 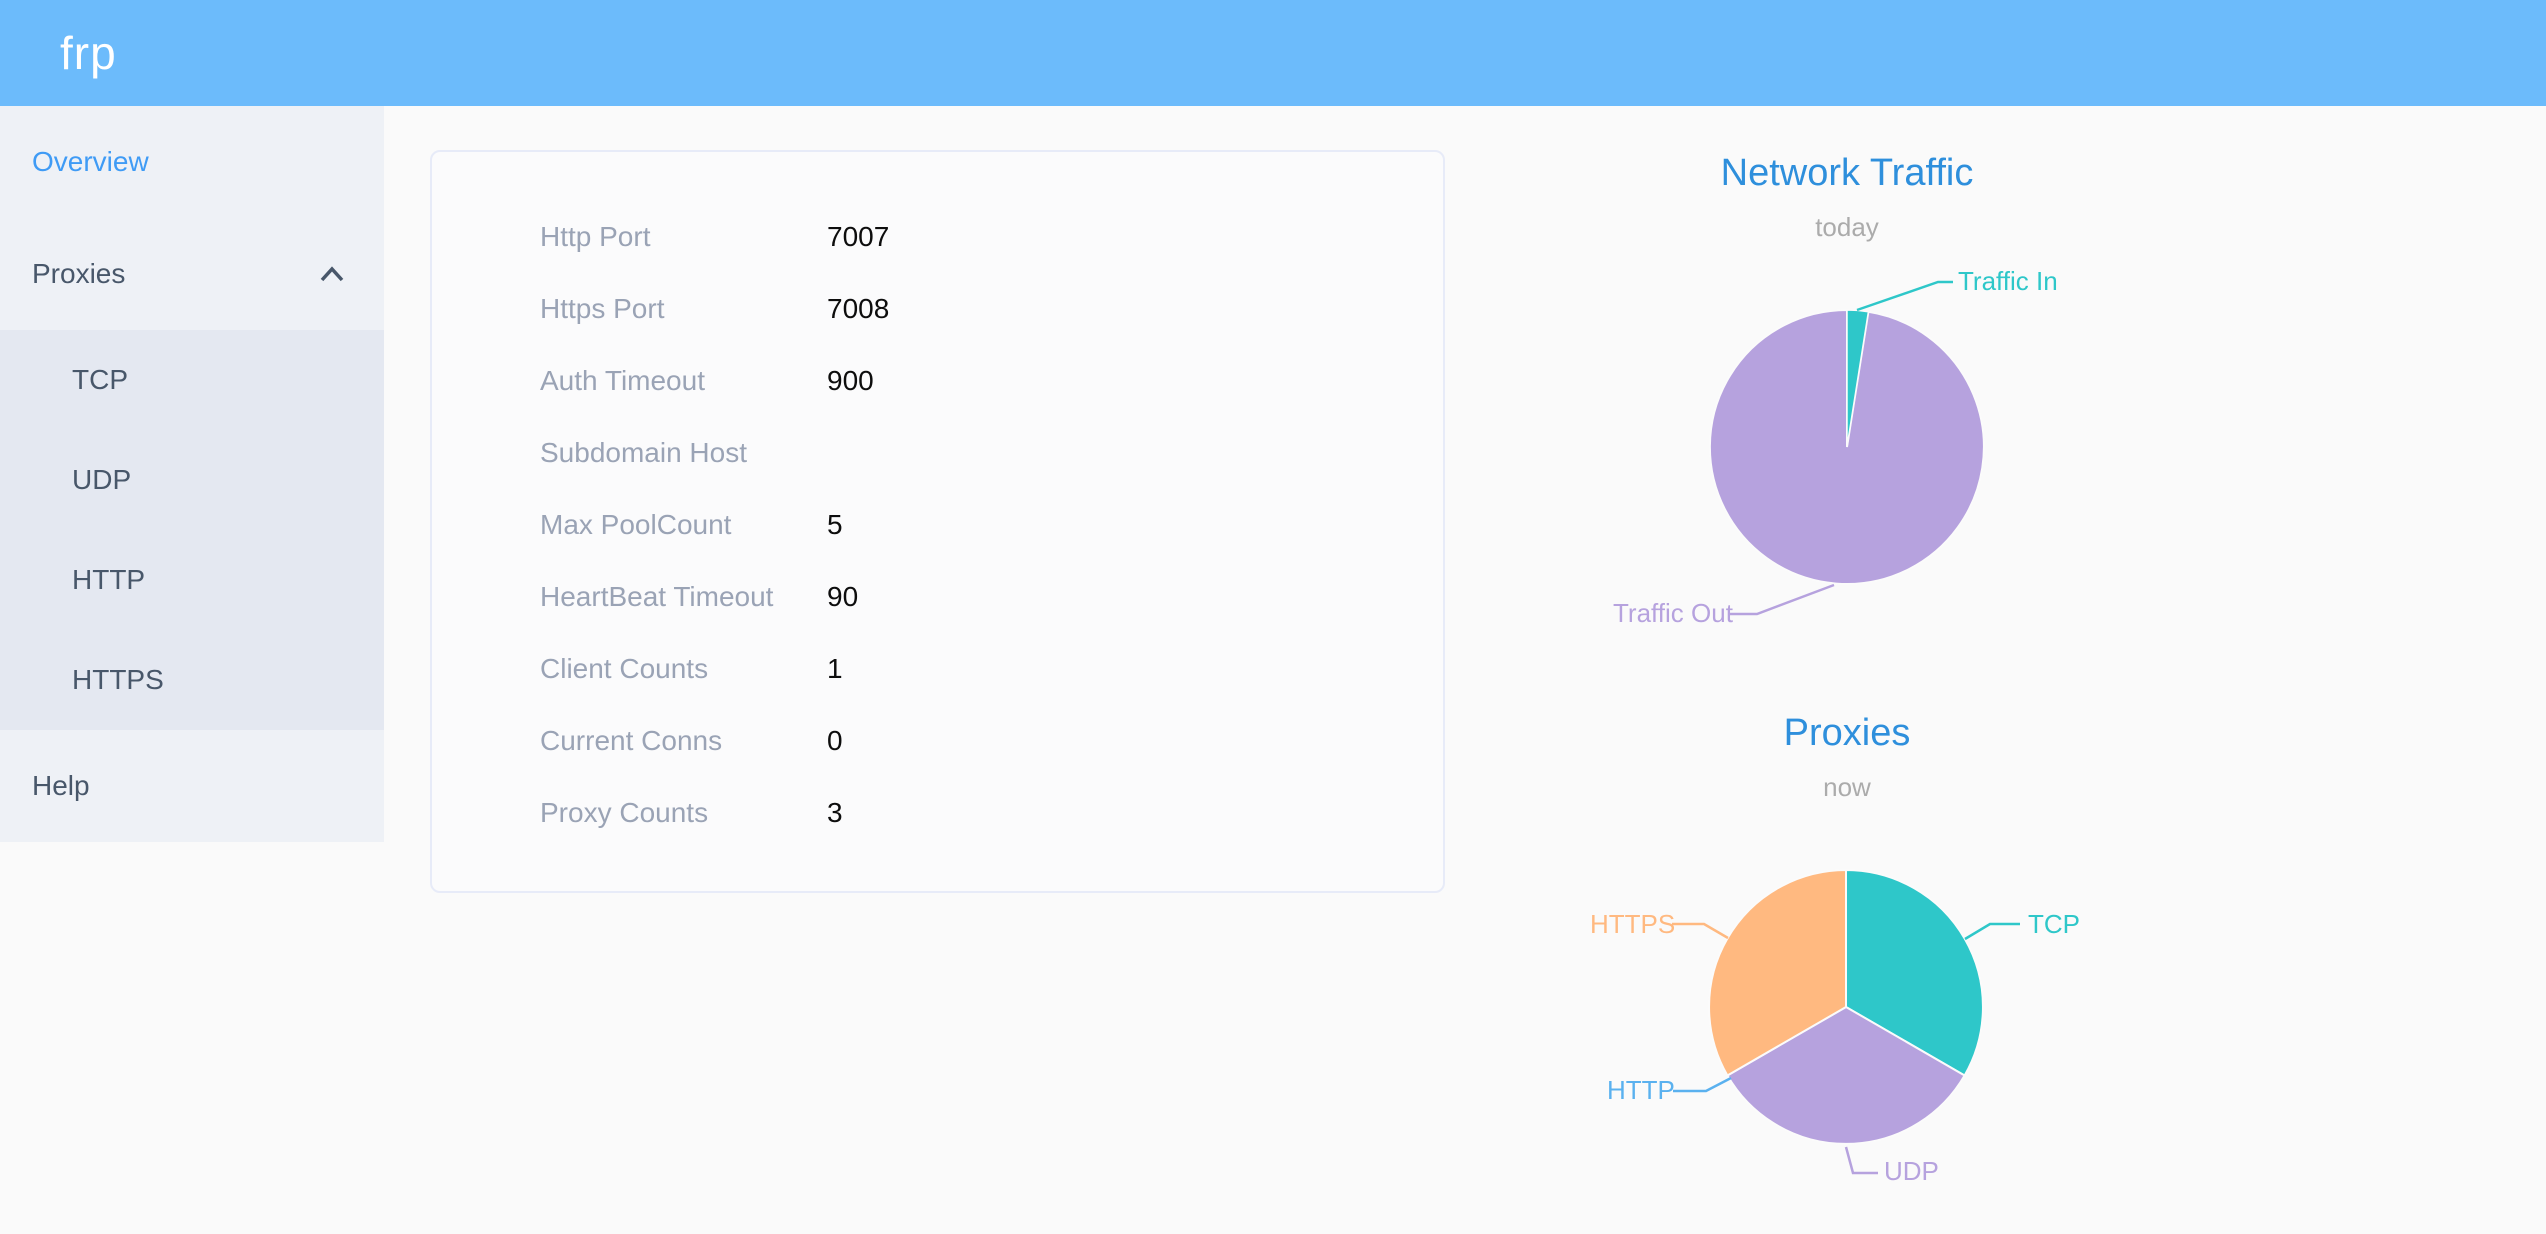 I want to click on network-traffic-chart-title: Network Traffic, so click(x=1847, y=173).